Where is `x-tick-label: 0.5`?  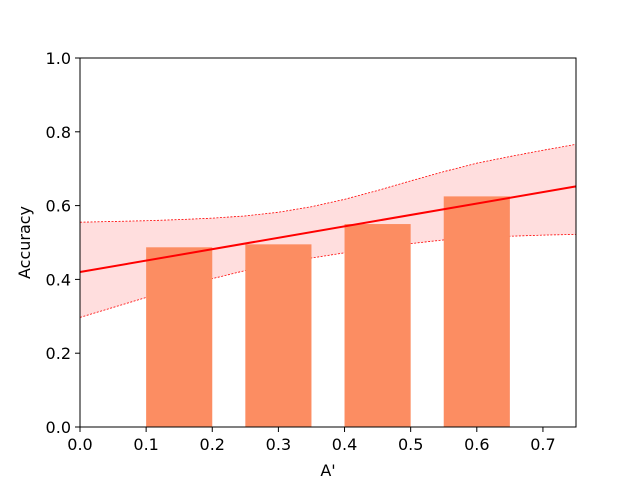 x-tick-label: 0.5 is located at coordinates (410, 444).